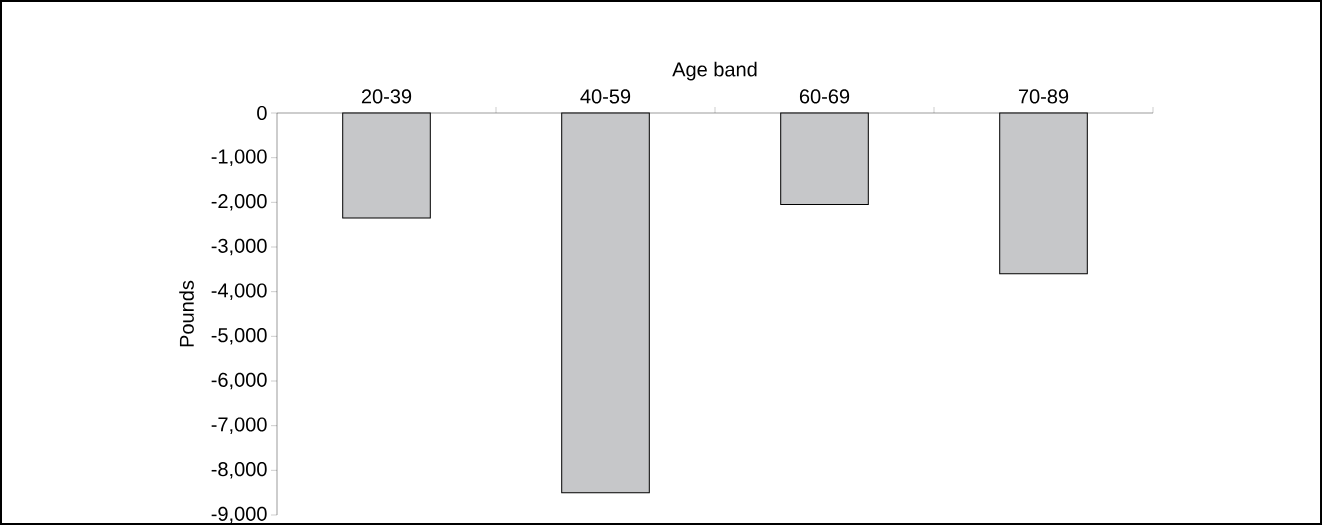 The height and width of the screenshot is (527, 1322). What do you see at coordinates (605, 96) in the screenshot?
I see `x-tick-label: 40-59` at bounding box center [605, 96].